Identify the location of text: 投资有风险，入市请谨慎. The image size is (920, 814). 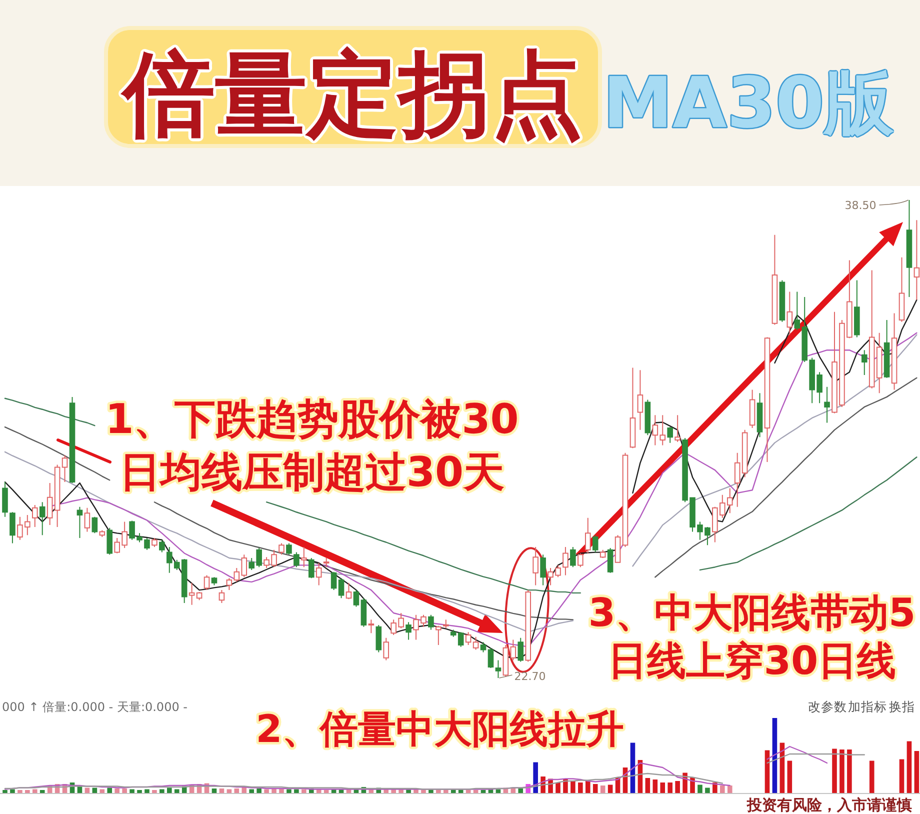
(829, 805).